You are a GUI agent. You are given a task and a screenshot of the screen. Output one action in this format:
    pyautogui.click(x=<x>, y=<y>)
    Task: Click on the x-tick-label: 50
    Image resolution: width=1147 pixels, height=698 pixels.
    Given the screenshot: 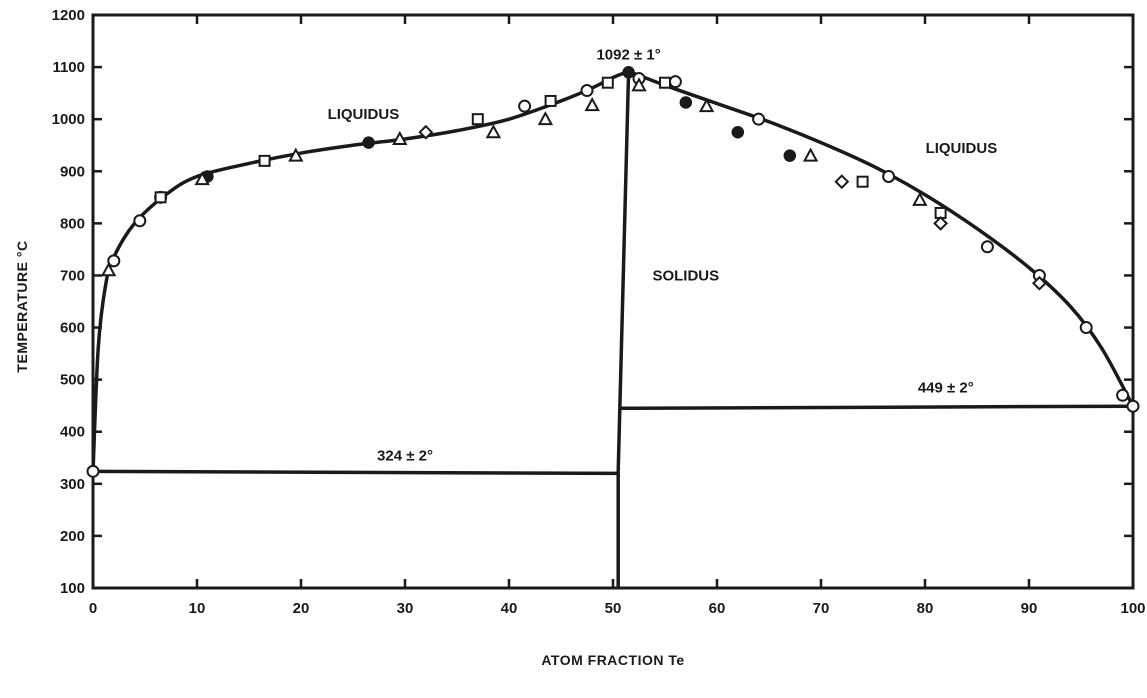 What is the action you would take?
    pyautogui.click(x=613, y=608)
    